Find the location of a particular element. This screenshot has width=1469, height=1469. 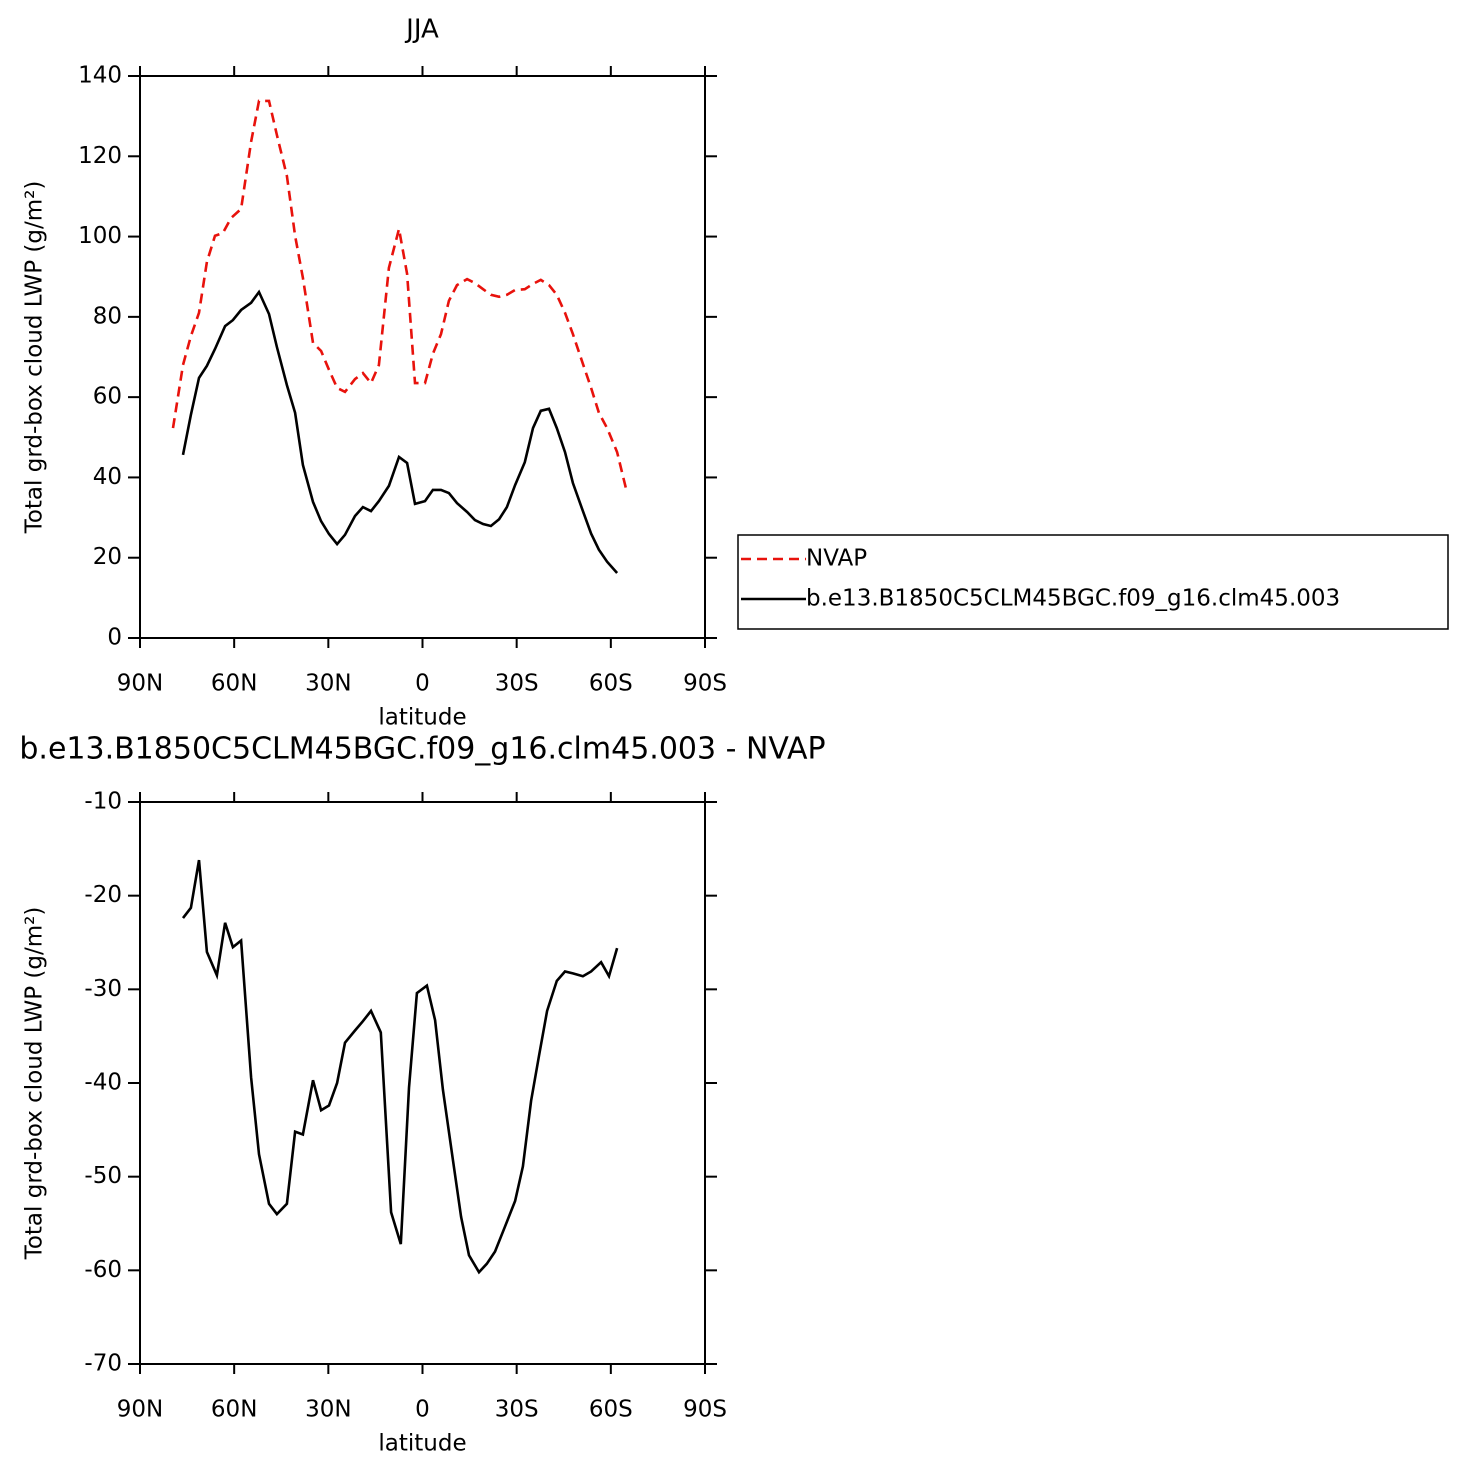

y-tick-label: 0 is located at coordinates (114, 638).